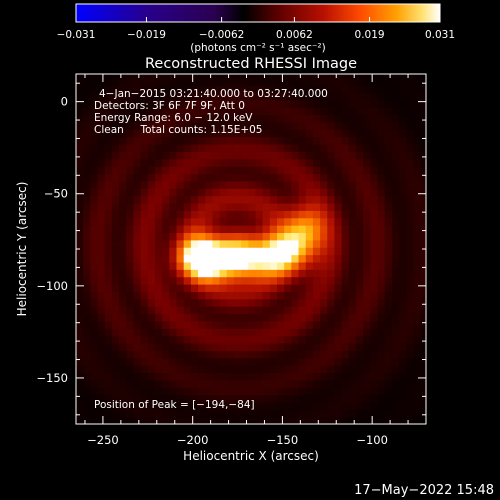 This screenshot has width=500, height=500. Describe the element at coordinates (222, 35) in the screenshot. I see `colorbar-tick-label: −0.0062` at that location.